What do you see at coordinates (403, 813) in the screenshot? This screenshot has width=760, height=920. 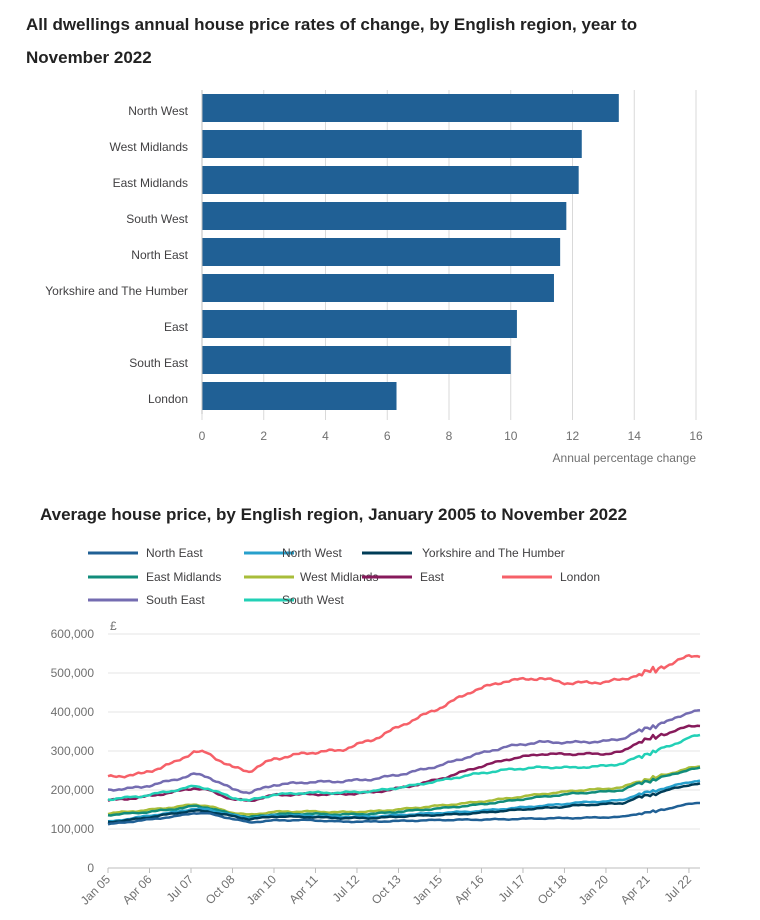 I see `series-line-north-east` at bounding box center [403, 813].